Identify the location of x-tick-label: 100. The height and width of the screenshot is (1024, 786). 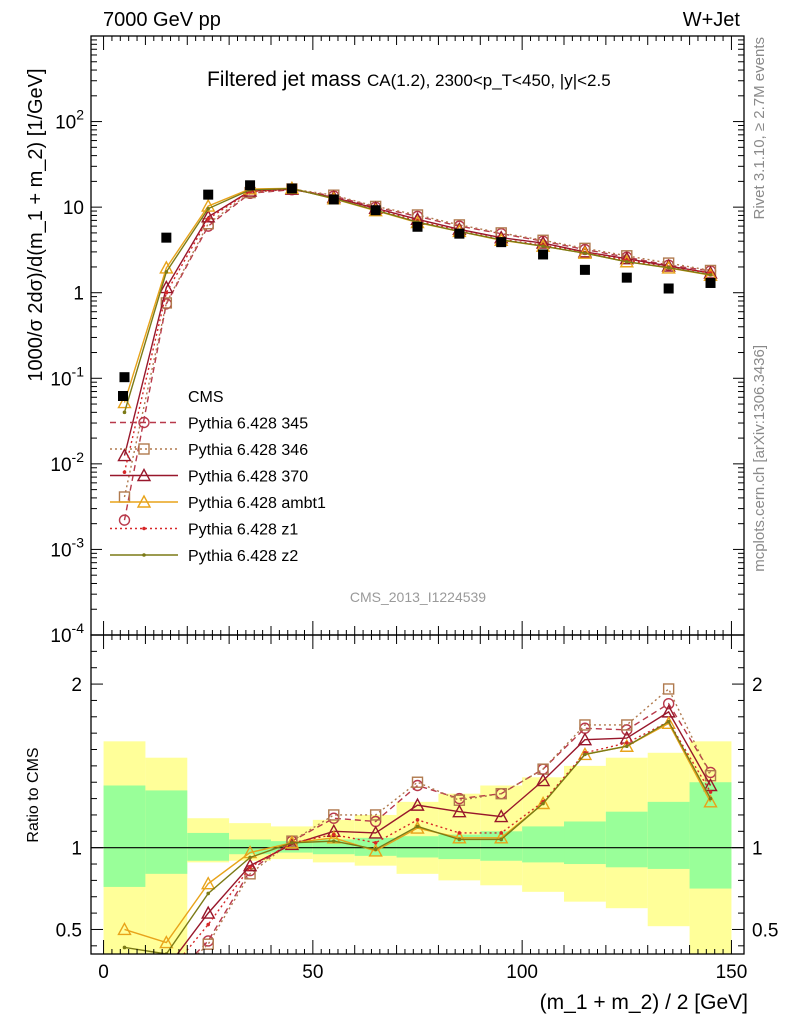
(522, 972).